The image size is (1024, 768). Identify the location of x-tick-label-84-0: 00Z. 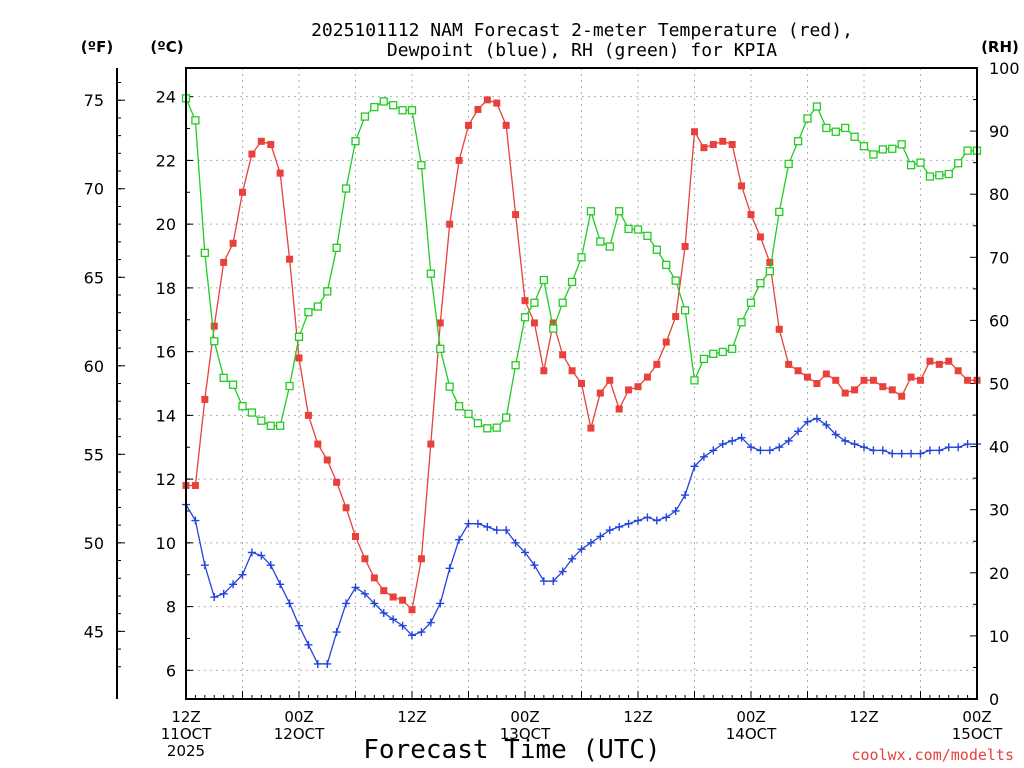
(976, 717).